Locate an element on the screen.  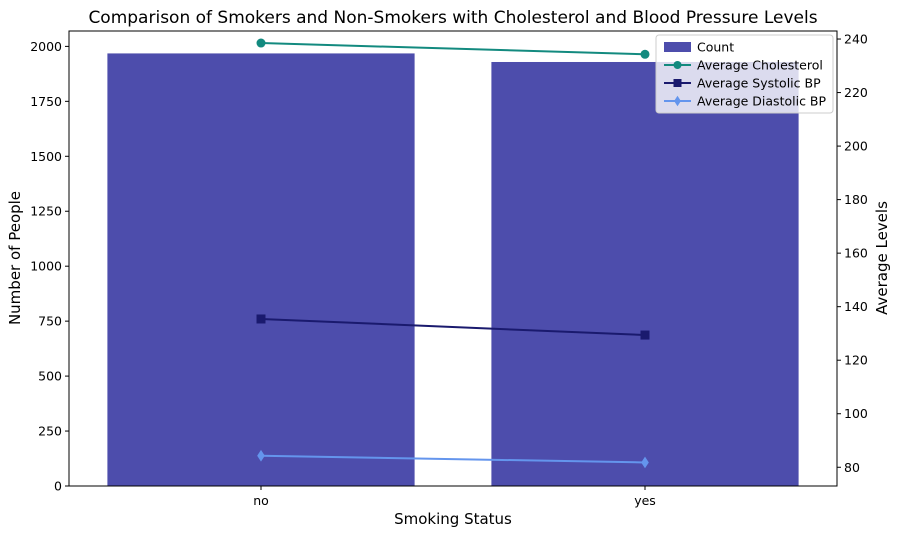
right-y-axis-label: Average Levels is located at coordinates (882, 258).